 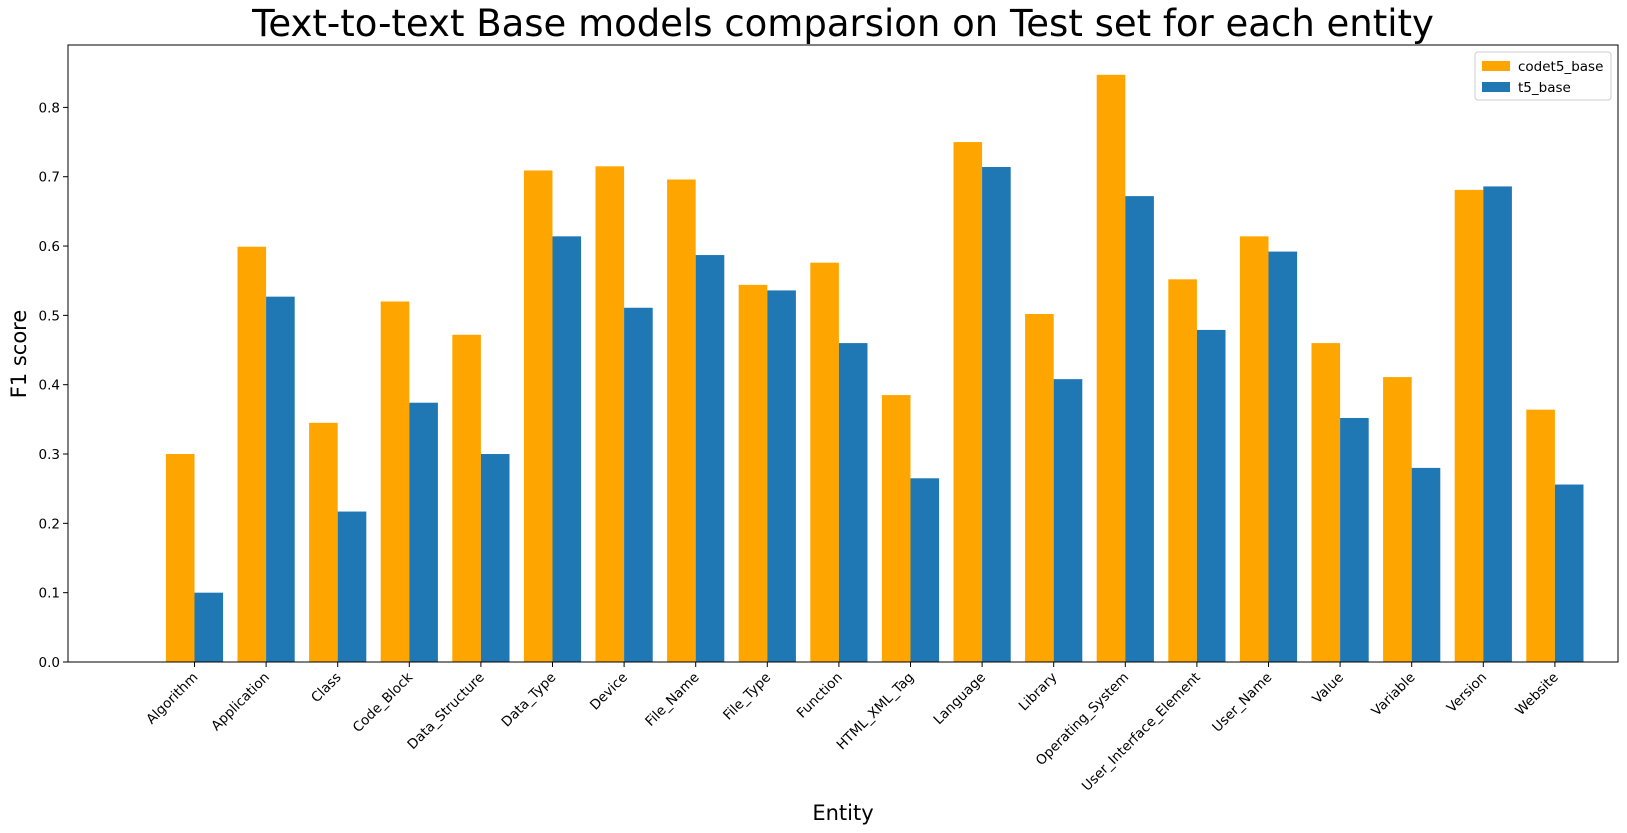 I want to click on bar-t5_base-file_type, so click(x=781, y=476).